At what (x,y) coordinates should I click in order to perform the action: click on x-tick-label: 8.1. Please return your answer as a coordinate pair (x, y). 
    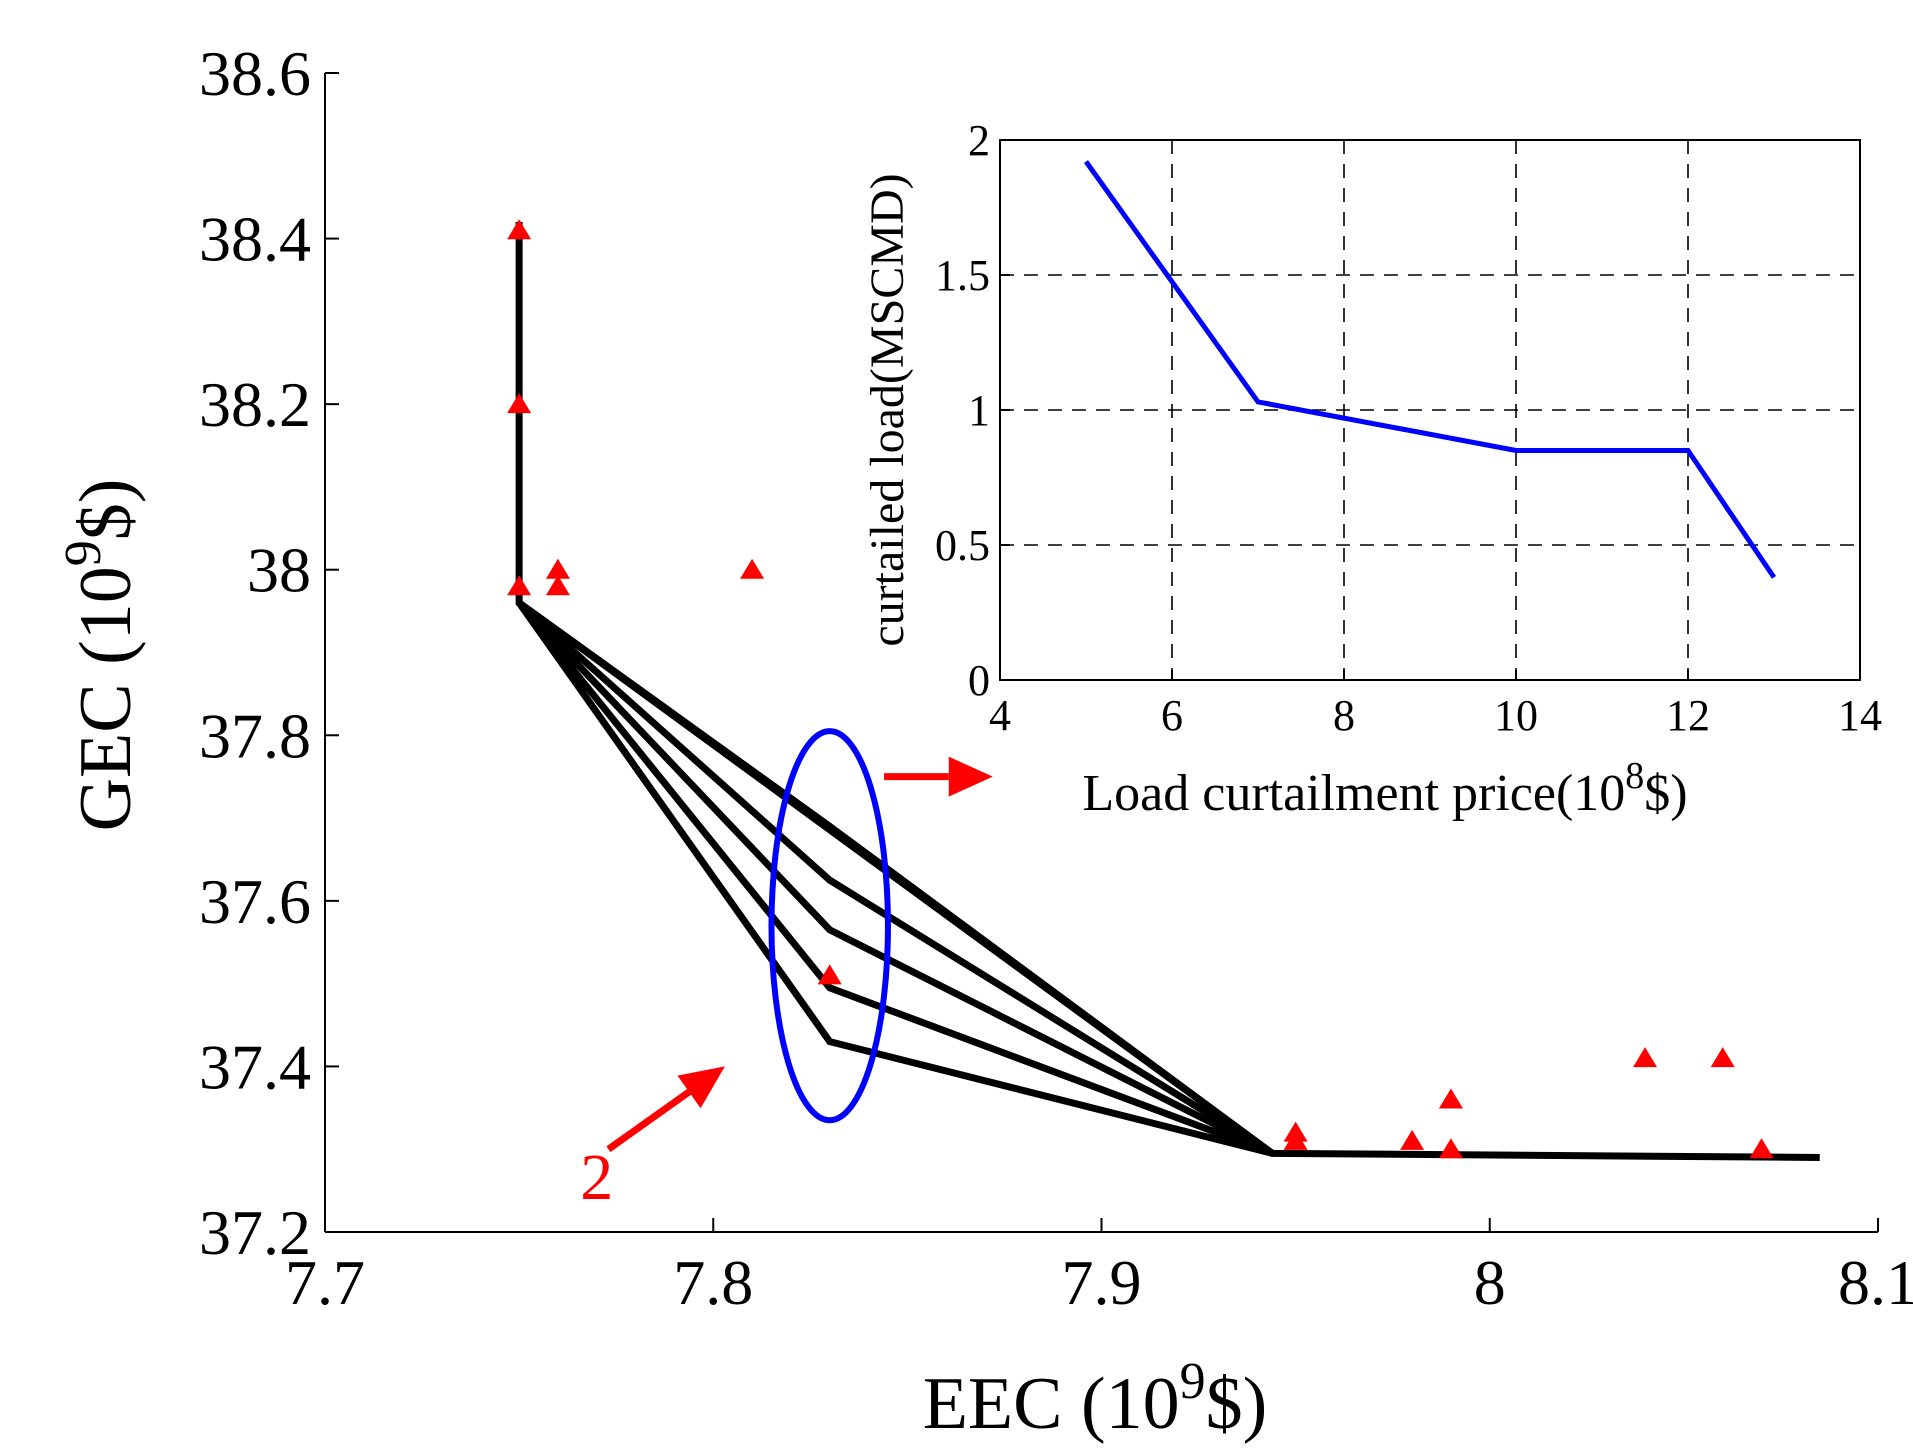
    Looking at the image, I should click on (1875, 1282).